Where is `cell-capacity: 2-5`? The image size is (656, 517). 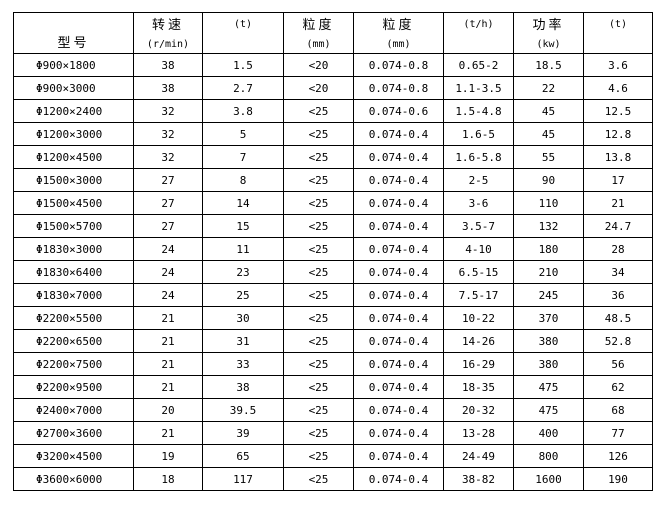 cell-capacity: 2-5 is located at coordinates (478, 180).